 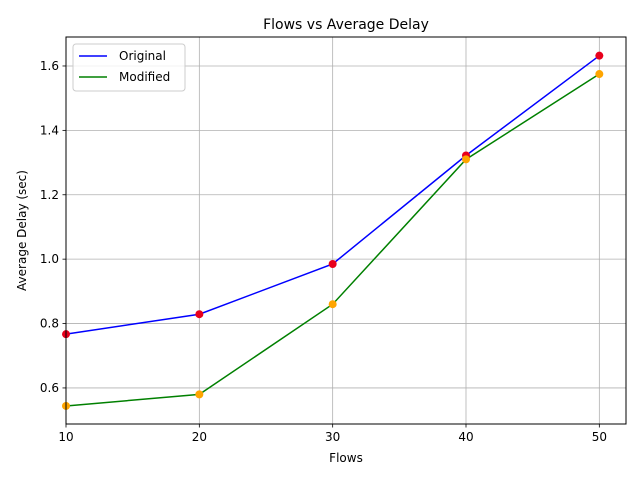 I want to click on y-tick-label: 1.6, so click(x=49, y=66).